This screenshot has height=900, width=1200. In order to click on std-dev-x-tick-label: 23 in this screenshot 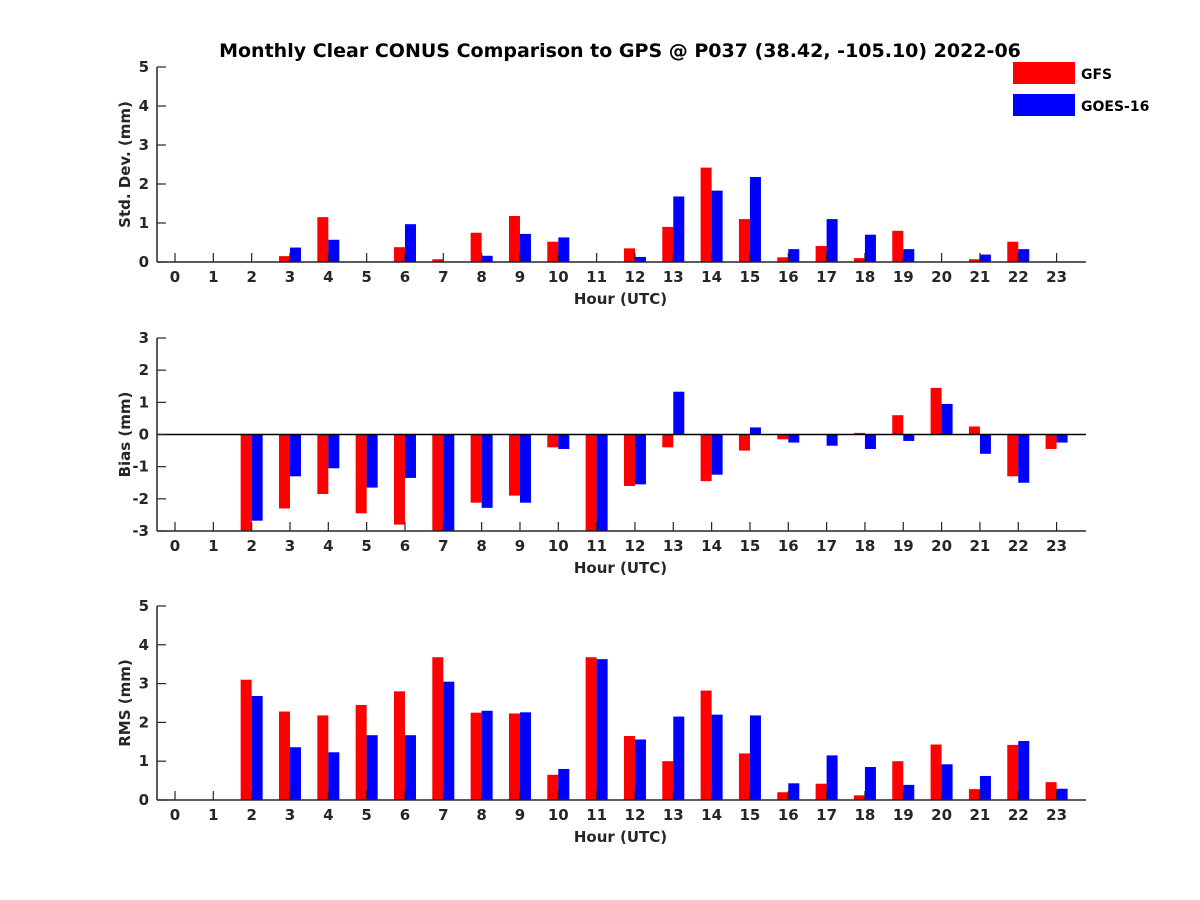, I will do `click(1056, 277)`.